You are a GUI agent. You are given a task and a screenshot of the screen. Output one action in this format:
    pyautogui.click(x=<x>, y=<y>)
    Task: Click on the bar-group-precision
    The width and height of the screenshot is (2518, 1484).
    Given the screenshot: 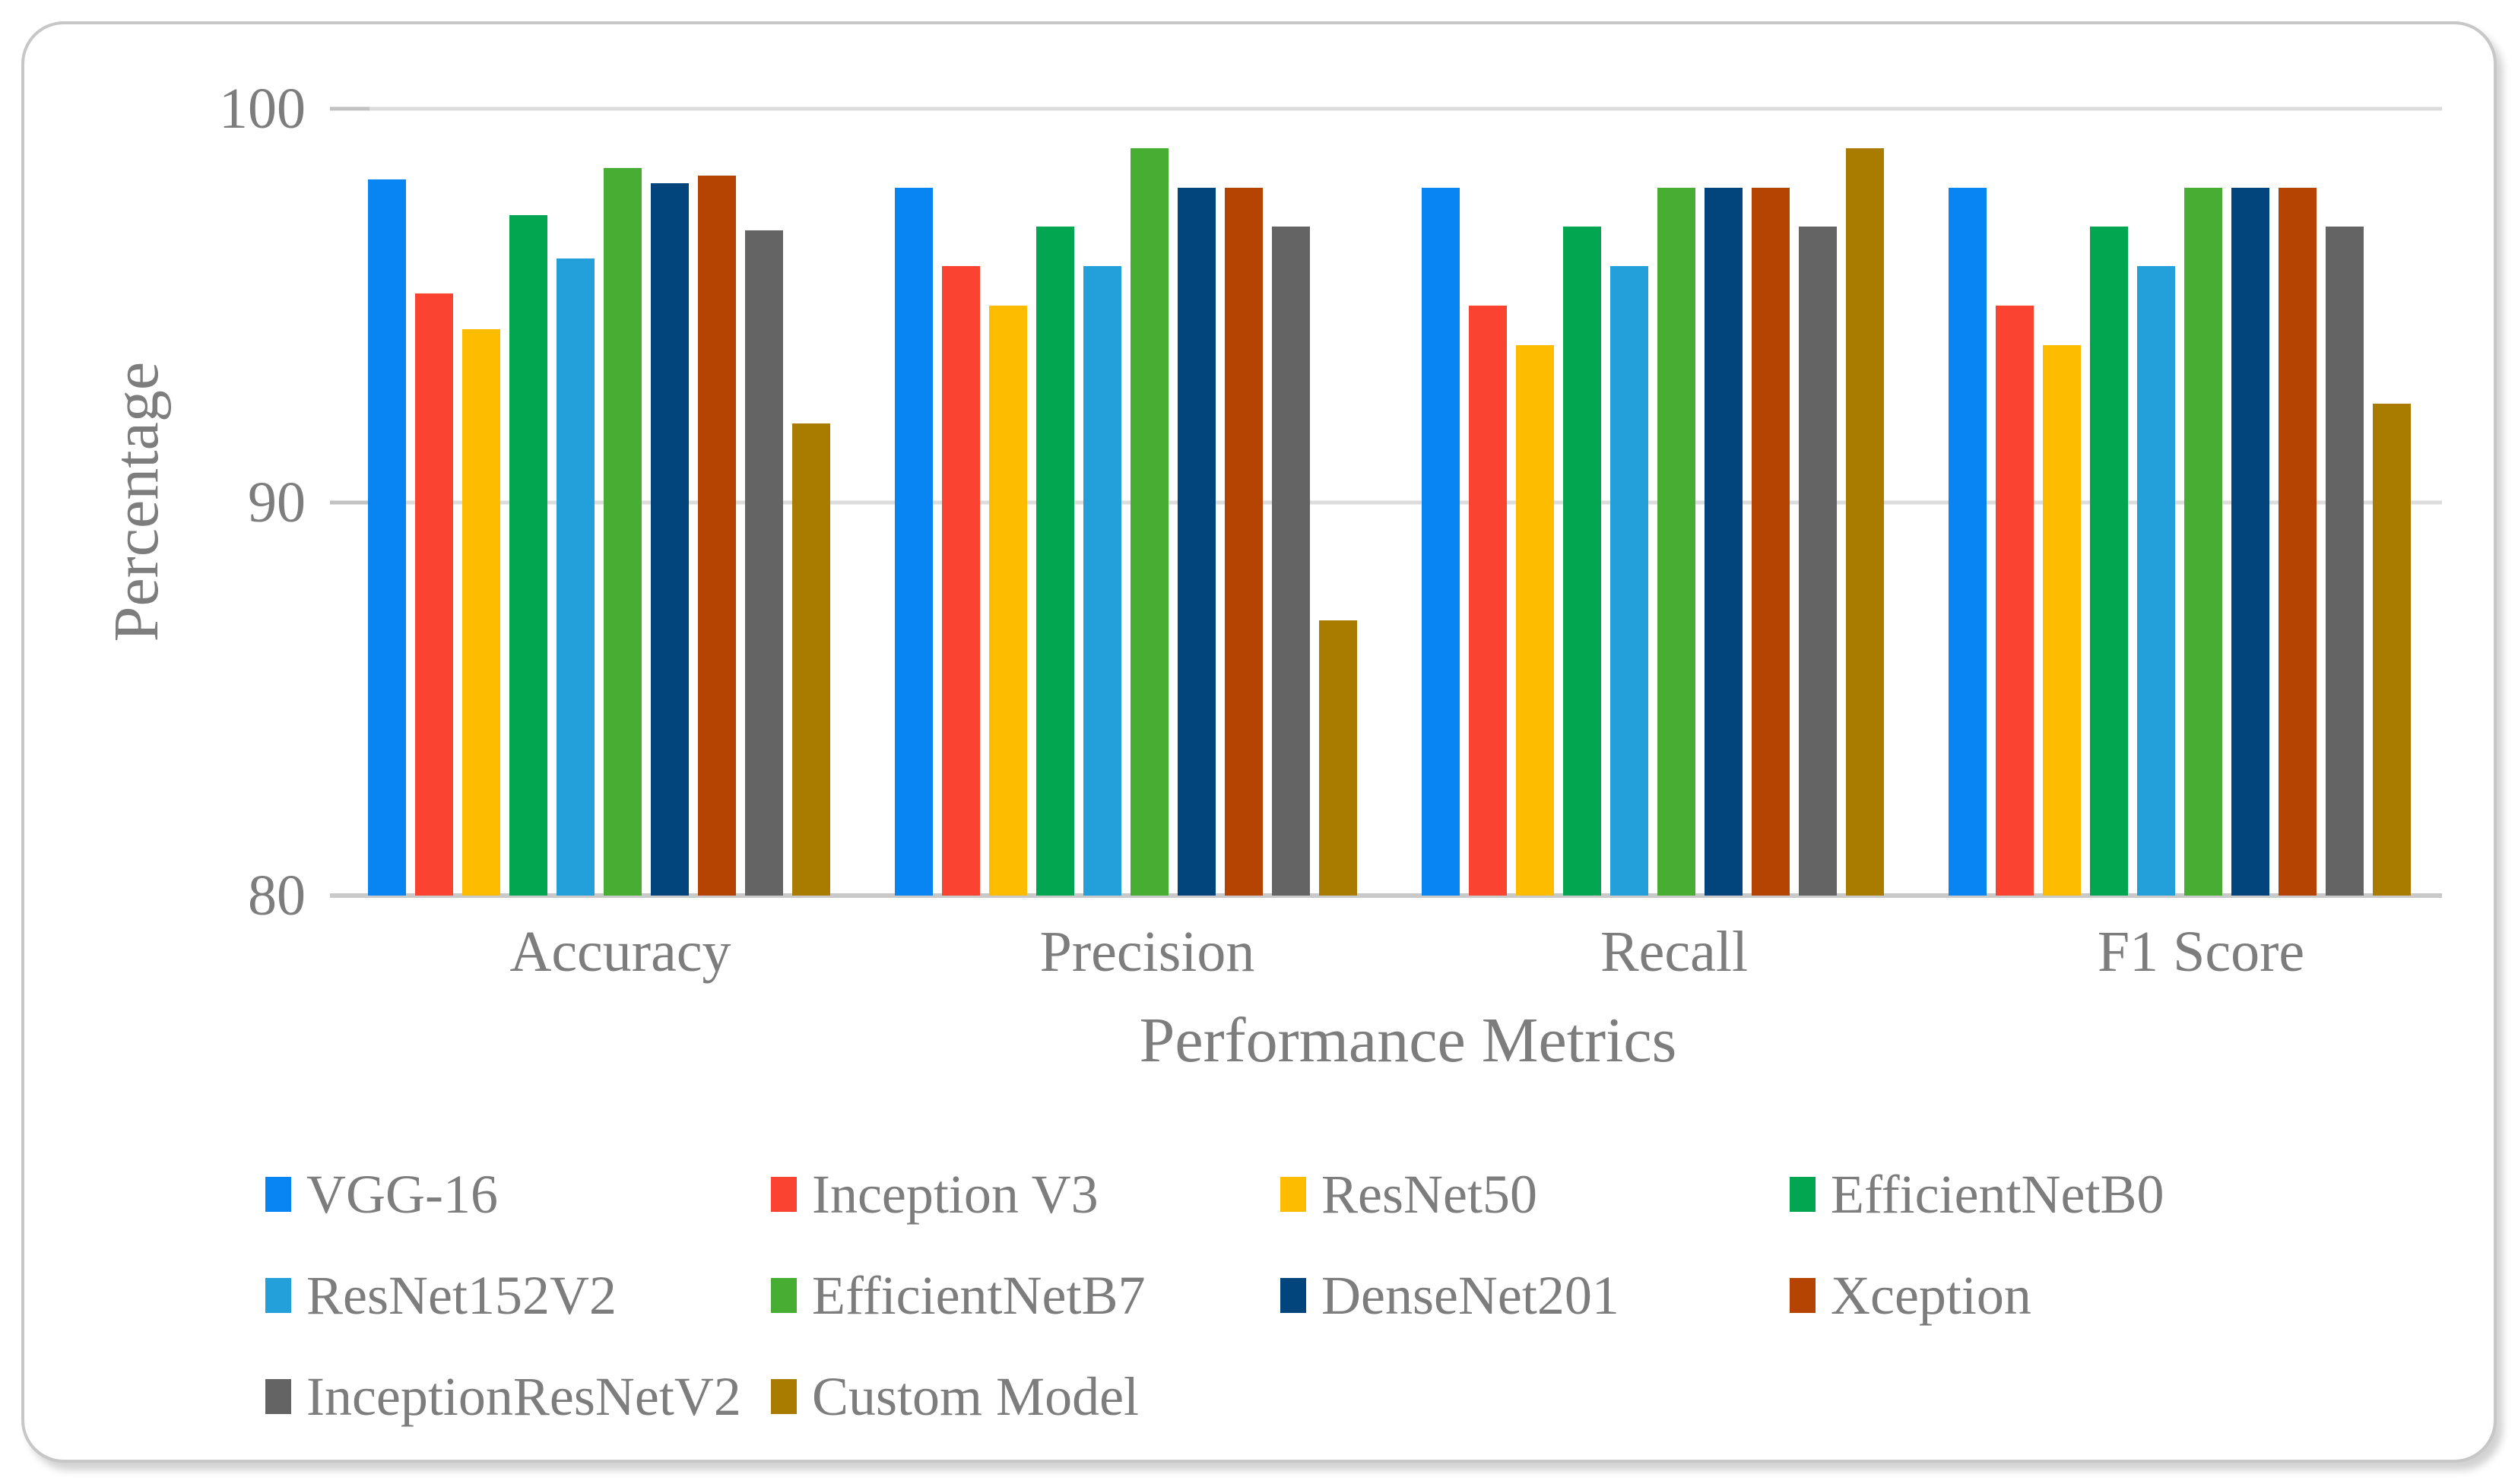 What is the action you would take?
    pyautogui.click(x=1126, y=503)
    